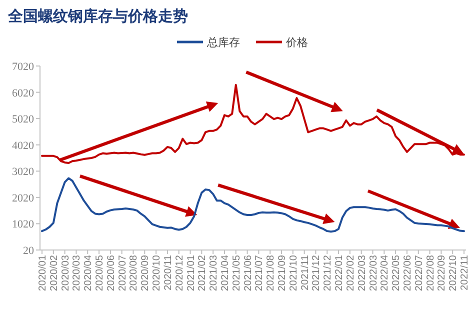 The height and width of the screenshot is (320, 473). I want to click on x-tick-label: 2020/06, so click(111, 273).